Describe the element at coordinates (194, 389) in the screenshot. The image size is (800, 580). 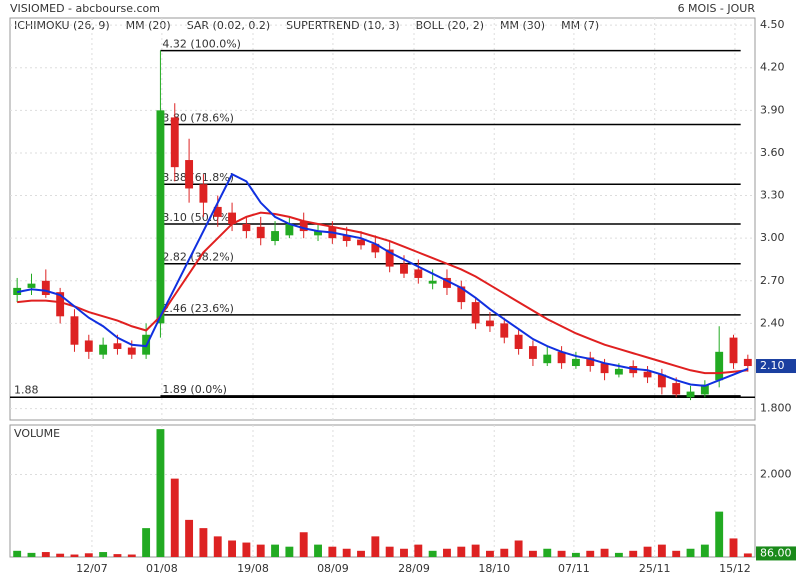
I see `fib-label: 1.89 (0.0%)` at that location.